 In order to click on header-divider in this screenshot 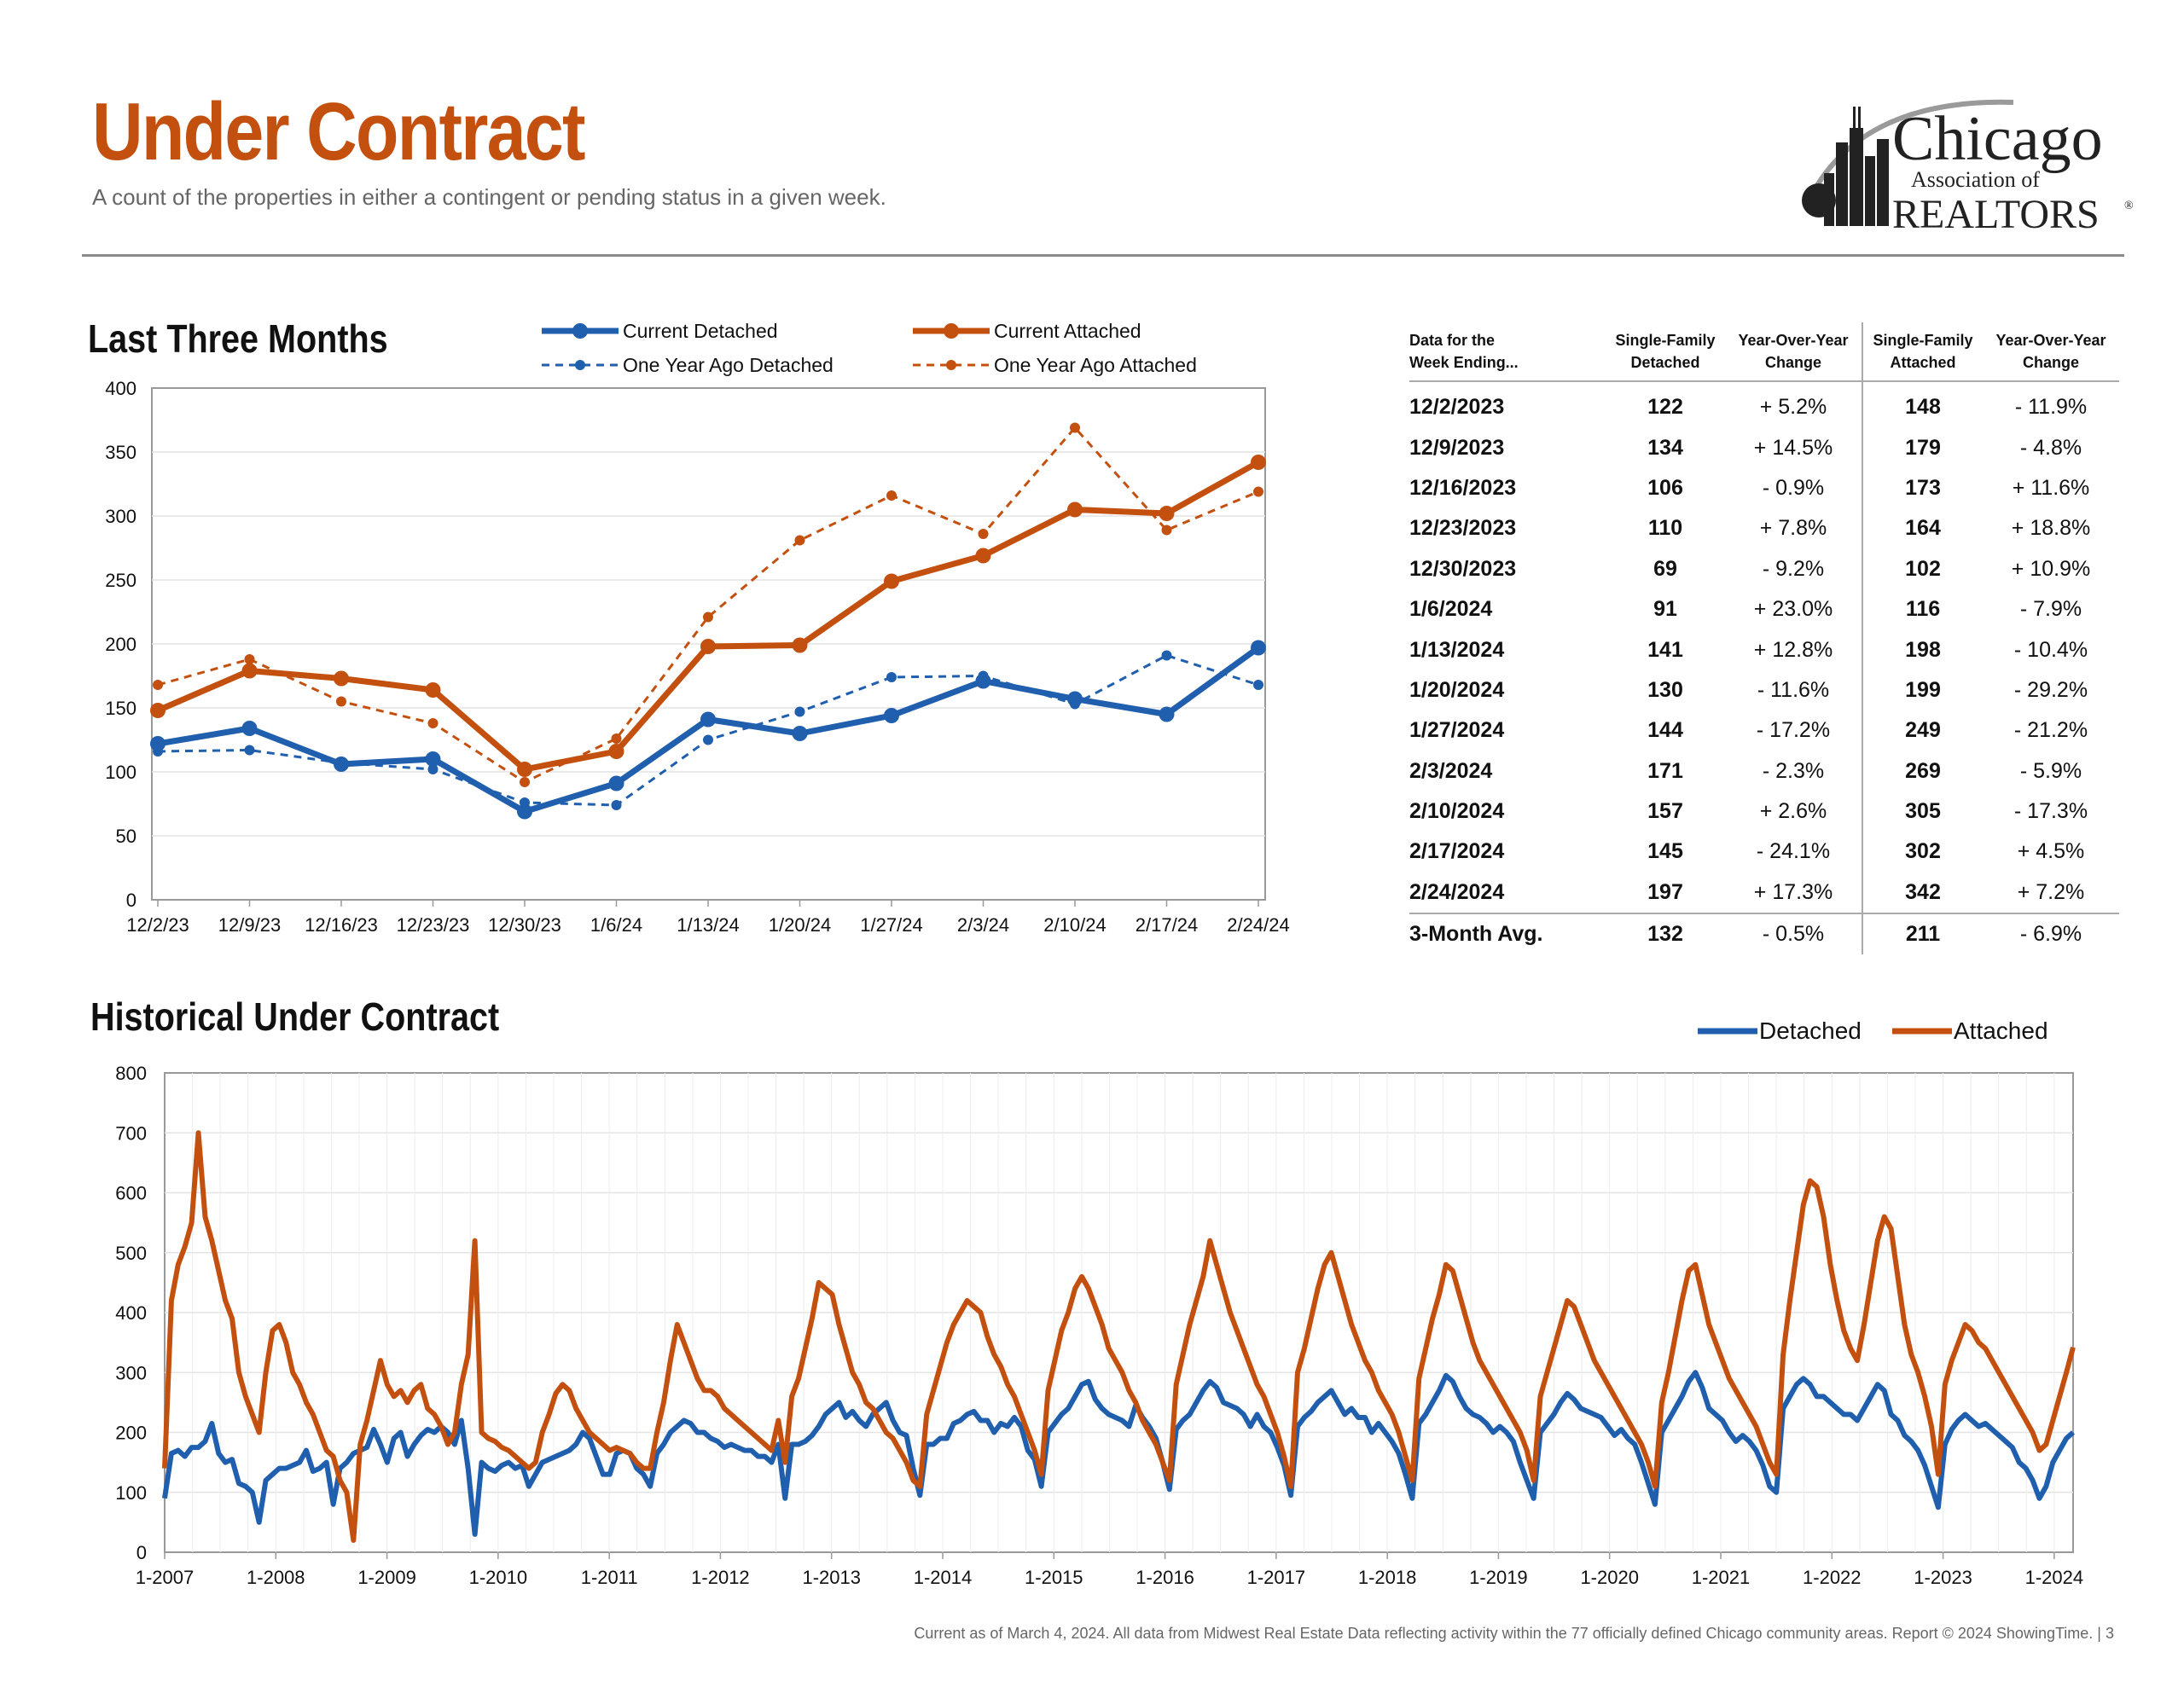, I will do `click(1103, 256)`.